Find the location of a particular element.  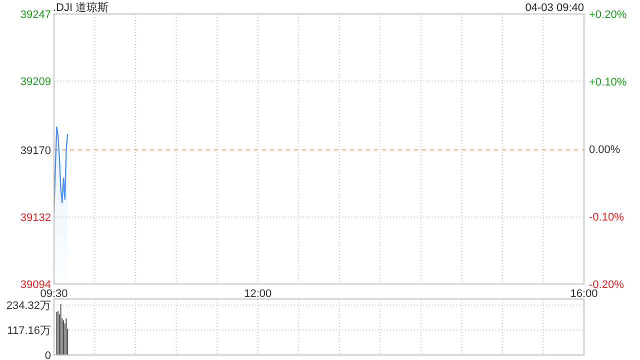

y-tick-label: 117.16万 is located at coordinates (29, 331).